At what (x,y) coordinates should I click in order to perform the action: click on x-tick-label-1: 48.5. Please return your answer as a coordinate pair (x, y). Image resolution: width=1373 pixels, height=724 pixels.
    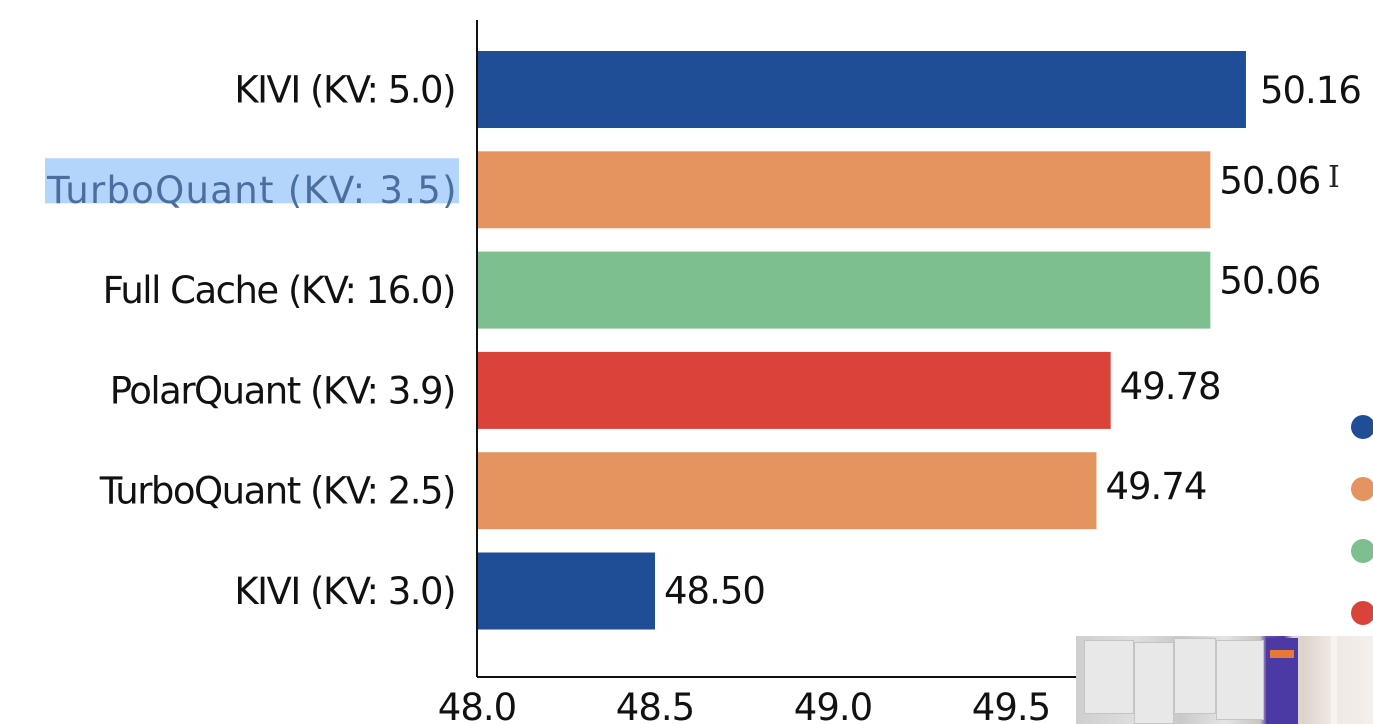
    Looking at the image, I should click on (655, 705).